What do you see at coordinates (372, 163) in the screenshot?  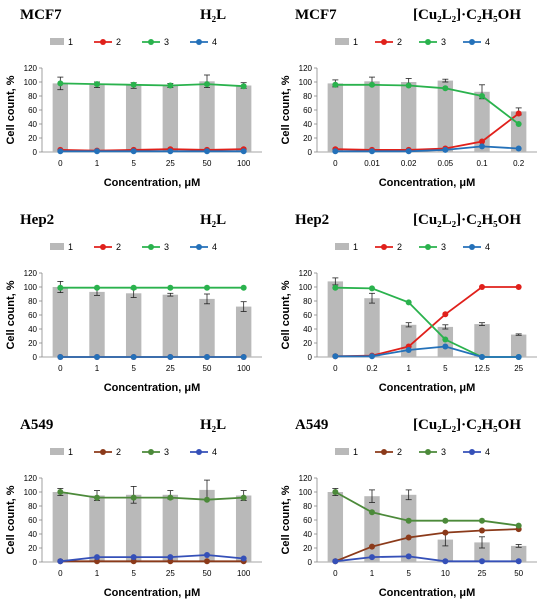 I see `x-tick-label: 0.01` at bounding box center [372, 163].